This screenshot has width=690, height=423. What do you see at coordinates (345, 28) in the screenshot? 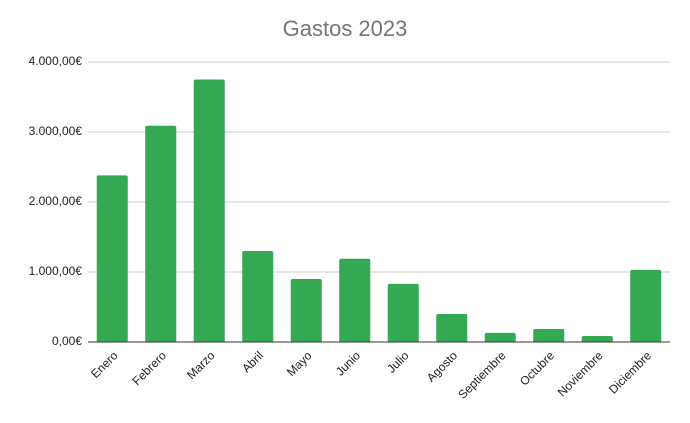
I see `chart-title: Gastos 2023` at bounding box center [345, 28].